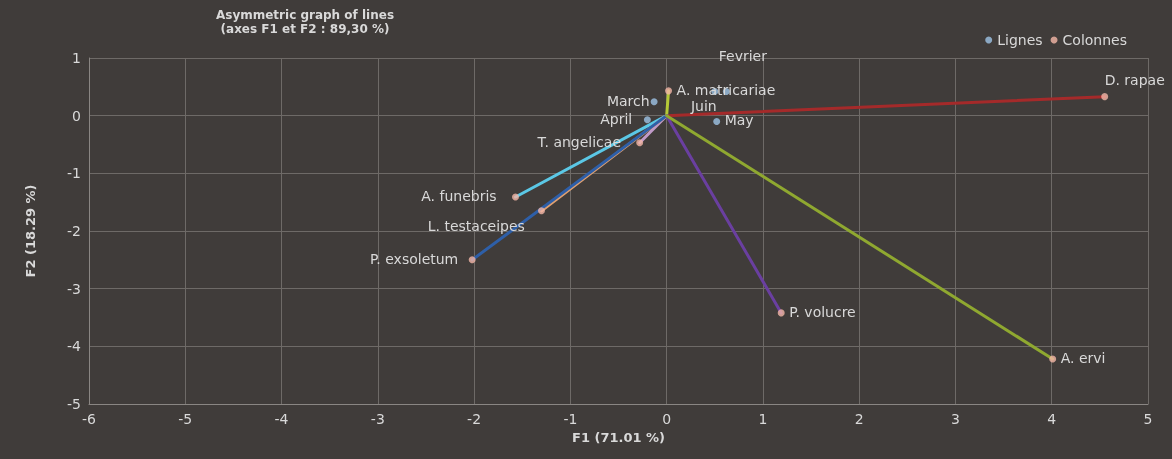 The height and width of the screenshot is (459, 1172). What do you see at coordinates (281, 419) in the screenshot?
I see `x-tick-label: -4` at bounding box center [281, 419].